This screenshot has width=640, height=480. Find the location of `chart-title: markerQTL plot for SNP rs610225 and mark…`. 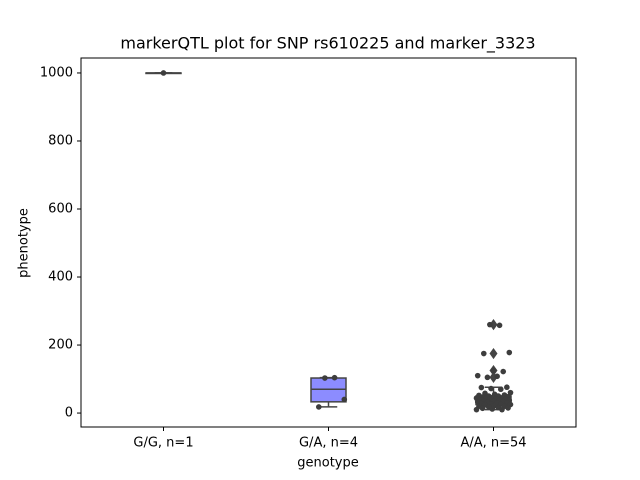

chart-title: markerQTL plot for SNP rs610225 and mark… is located at coordinates (327, 44).